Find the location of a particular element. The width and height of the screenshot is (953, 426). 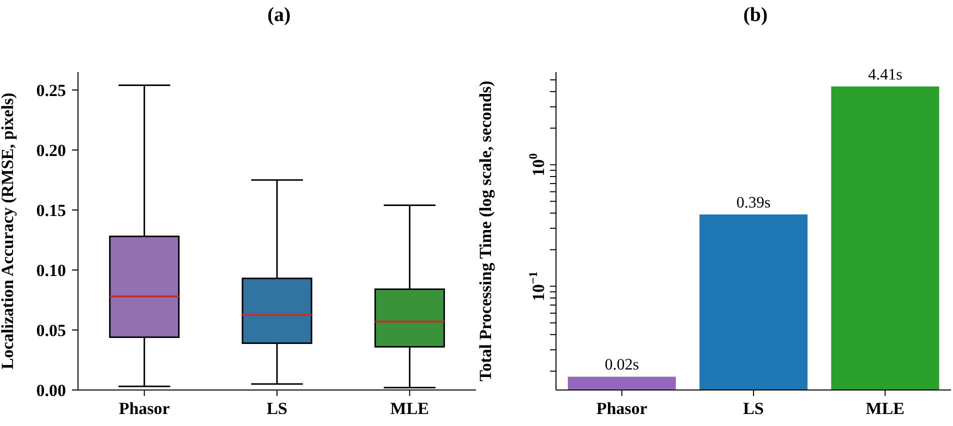

data-label: 0.39s is located at coordinates (753, 203).